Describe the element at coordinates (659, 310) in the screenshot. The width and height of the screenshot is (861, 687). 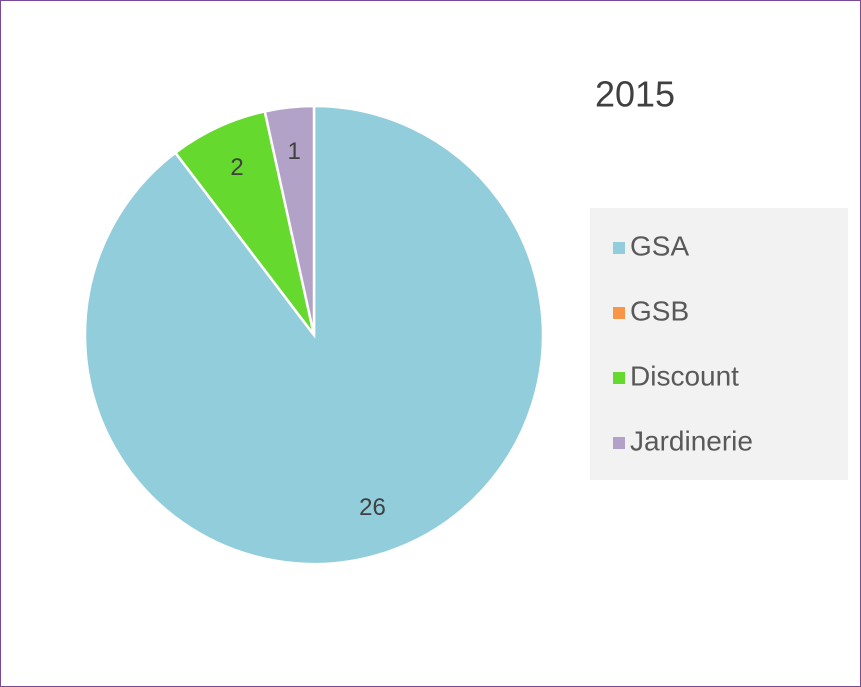
I see `legend-label: GSB` at that location.